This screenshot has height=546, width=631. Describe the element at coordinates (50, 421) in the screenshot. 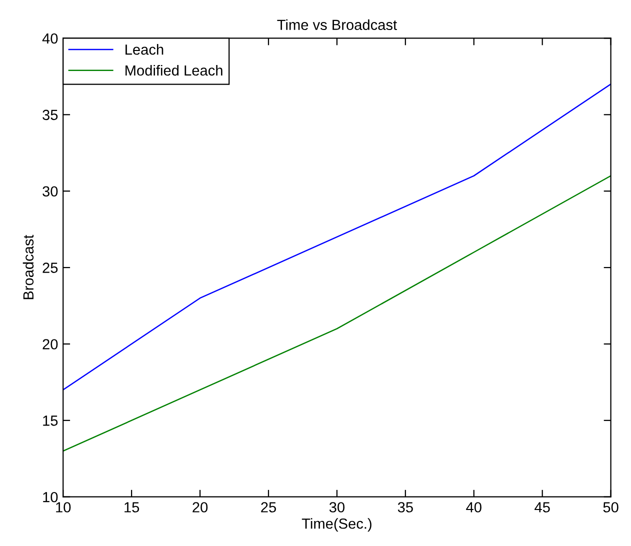

I see `y-tick-label: 15` at that location.